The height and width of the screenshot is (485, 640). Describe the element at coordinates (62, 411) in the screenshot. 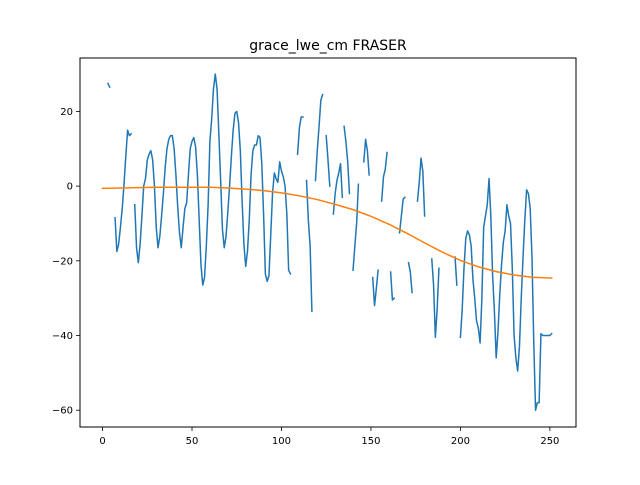

I see `y-tick-label: −60` at that location.